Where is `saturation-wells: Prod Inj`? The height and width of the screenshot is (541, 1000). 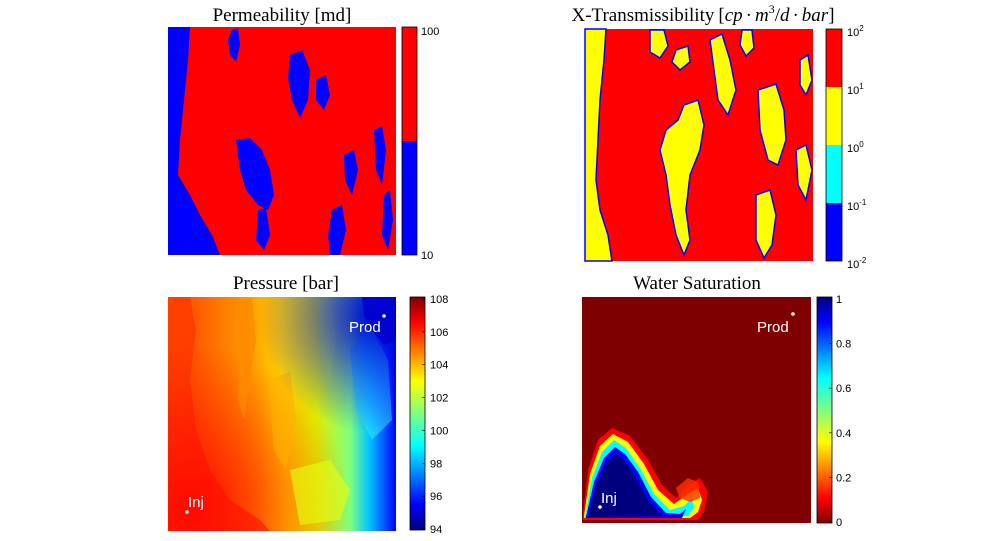
saturation-wells: Prod Inj is located at coordinates (696, 410).